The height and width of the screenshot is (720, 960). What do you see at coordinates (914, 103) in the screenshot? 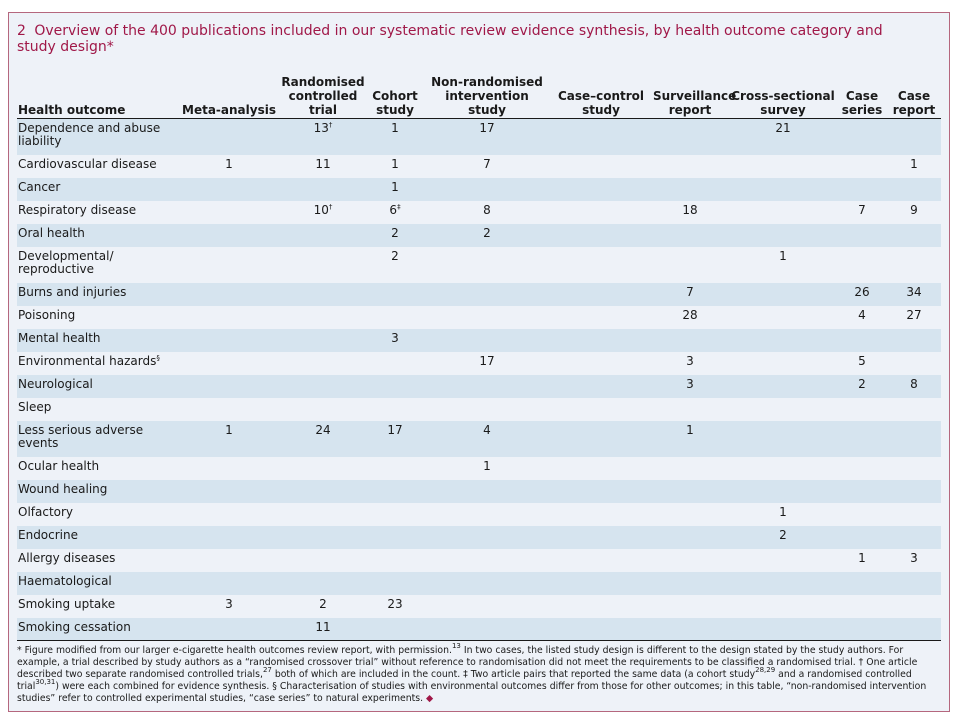
I see `column-header: Case report` at bounding box center [914, 103].